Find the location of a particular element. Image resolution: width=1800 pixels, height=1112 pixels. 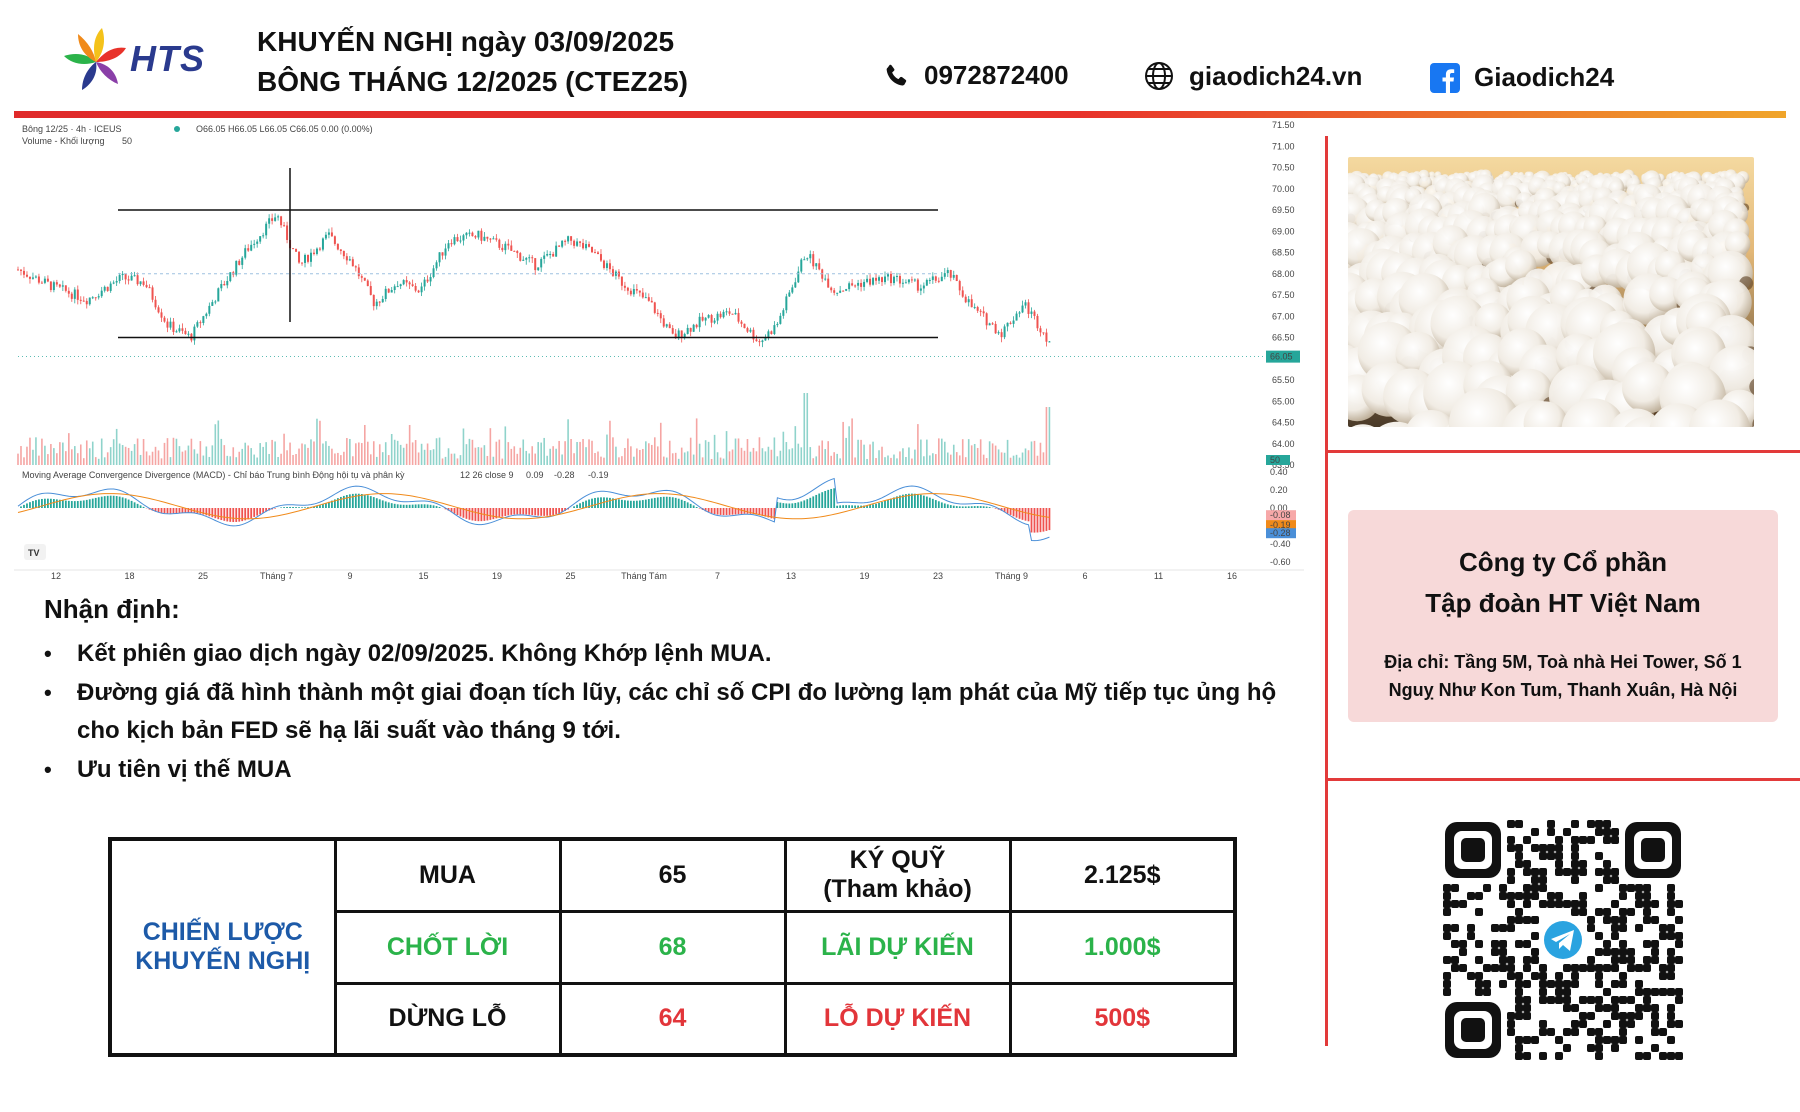

website-contact: giaodich24.vn is located at coordinates (1252, 76).